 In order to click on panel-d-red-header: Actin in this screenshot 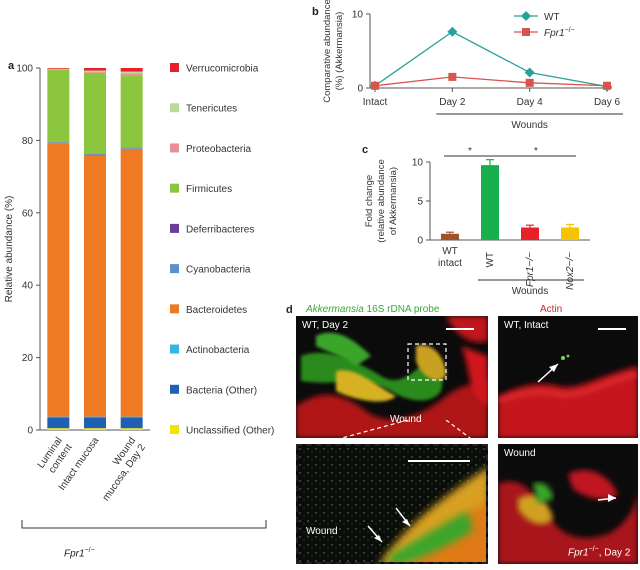, I will do `click(551, 309)`.